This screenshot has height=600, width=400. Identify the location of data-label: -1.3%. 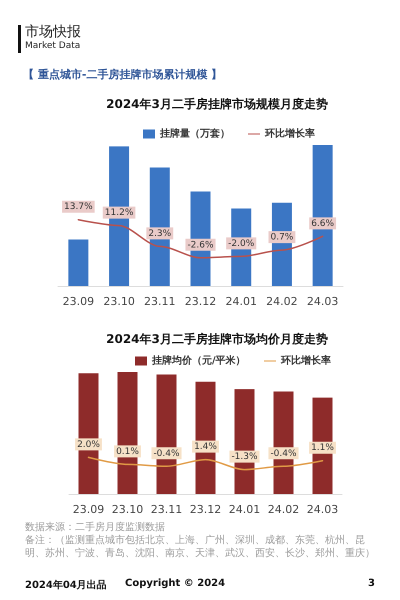
(244, 457).